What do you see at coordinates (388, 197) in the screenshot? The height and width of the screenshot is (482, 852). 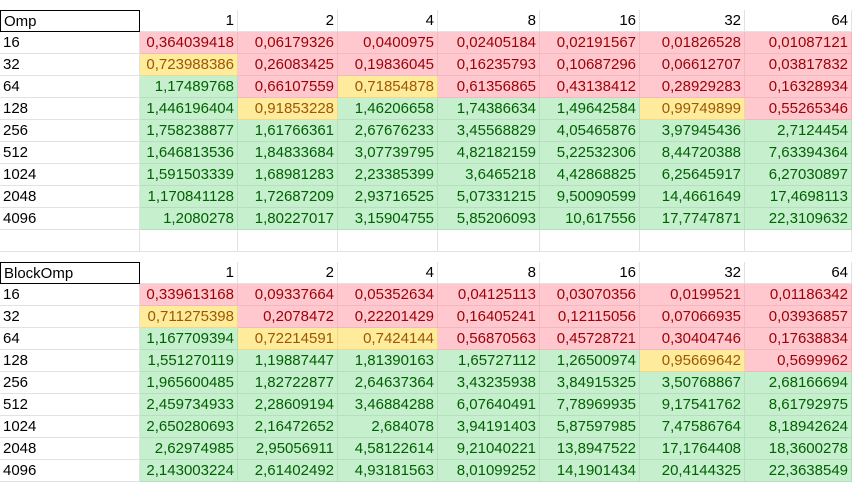 I see `data-cell: 2,93716525` at bounding box center [388, 197].